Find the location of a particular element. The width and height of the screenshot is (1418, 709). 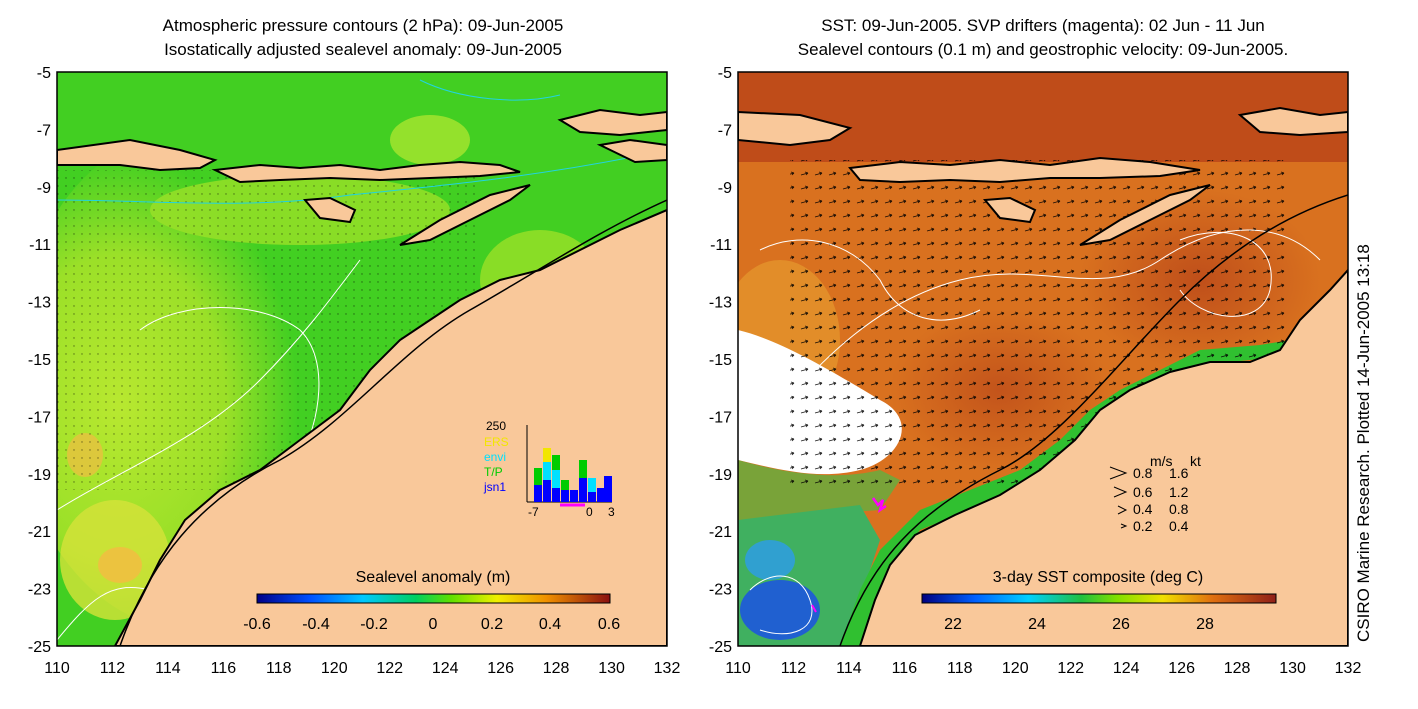

left-ocean-orange-patch is located at coordinates (120, 565).